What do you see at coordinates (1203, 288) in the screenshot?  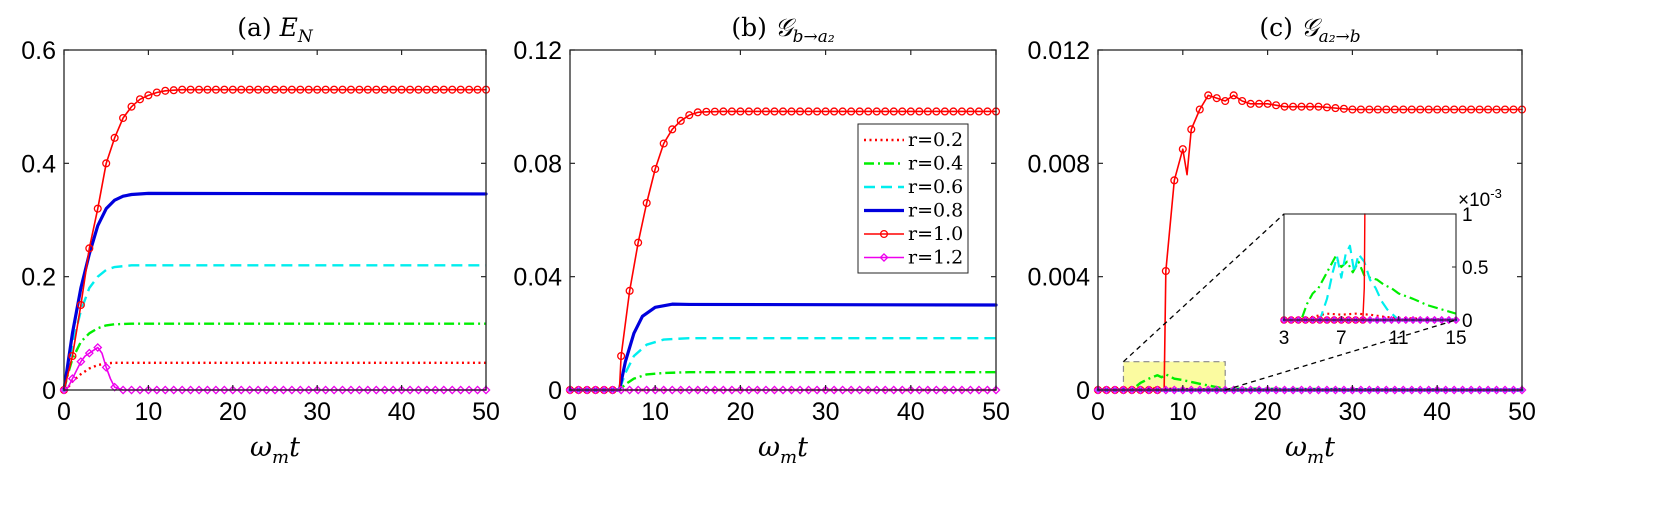 I see `inset-connector-top` at bounding box center [1203, 288].